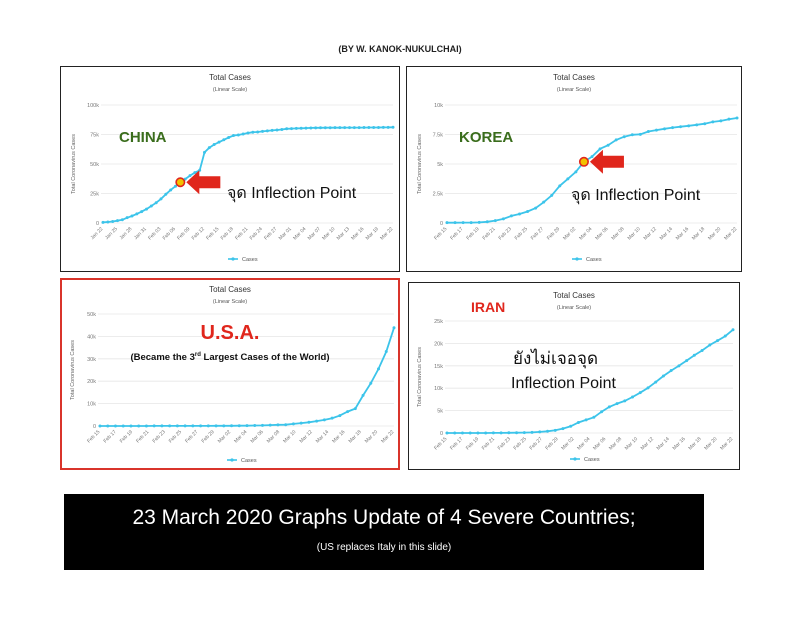  Describe the element at coordinates (574, 90) in the screenshot. I see `chart-subtitle: (Linear Scale)` at that location.